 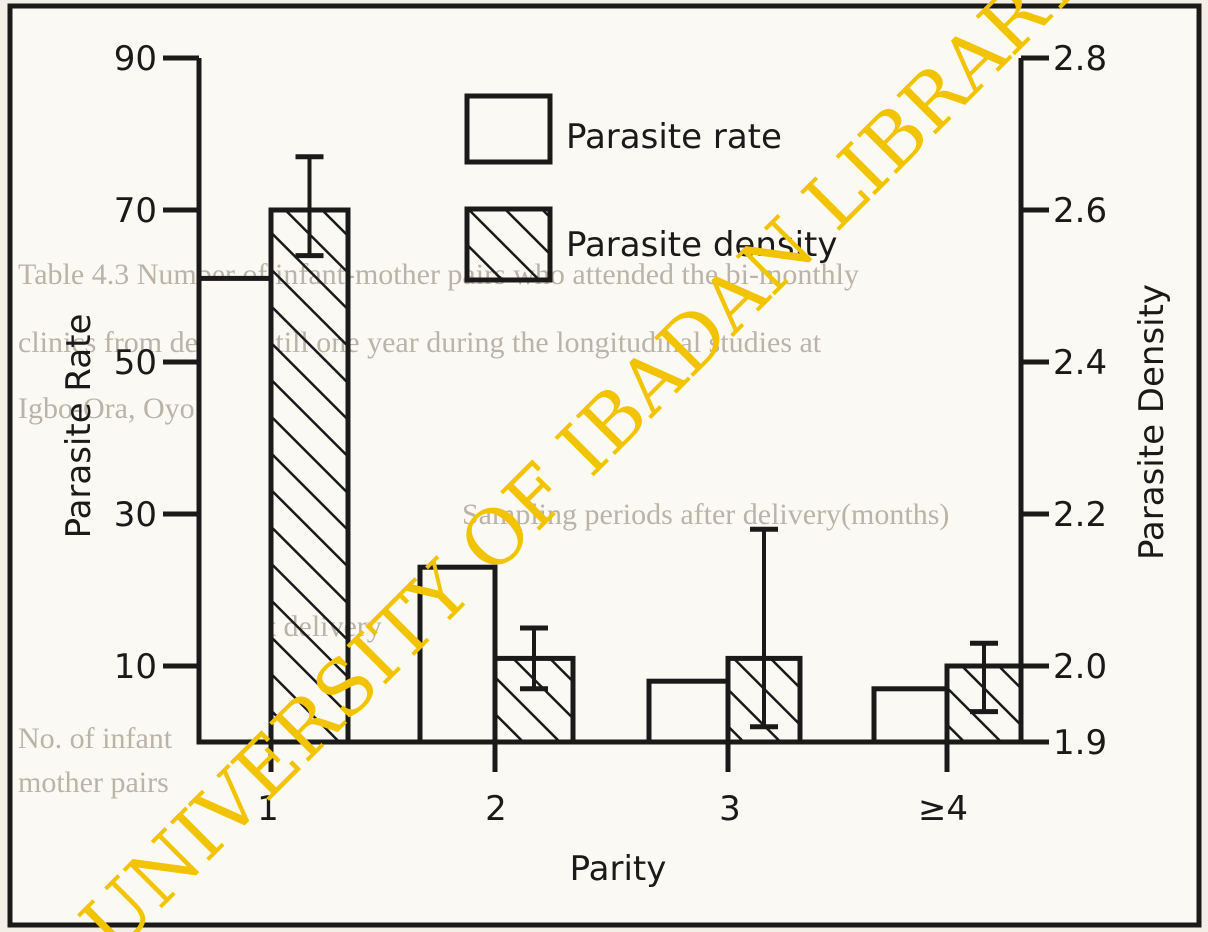 I want to click on left-tick-label-30: 30, so click(x=135, y=515).